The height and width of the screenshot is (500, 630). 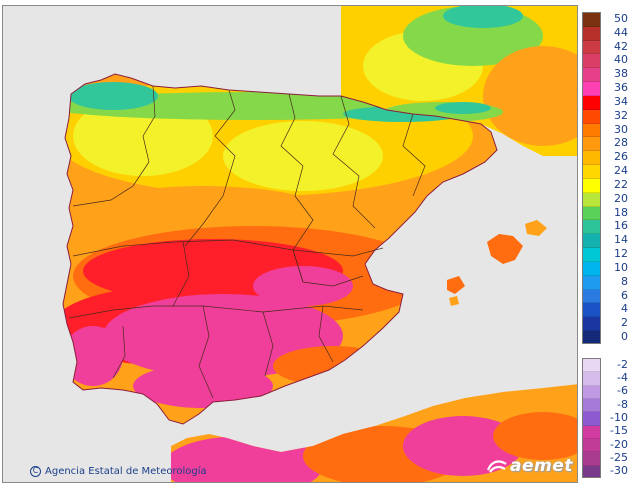 What do you see at coordinates (624, 337) in the screenshot?
I see `legend-label: 0` at bounding box center [624, 337].